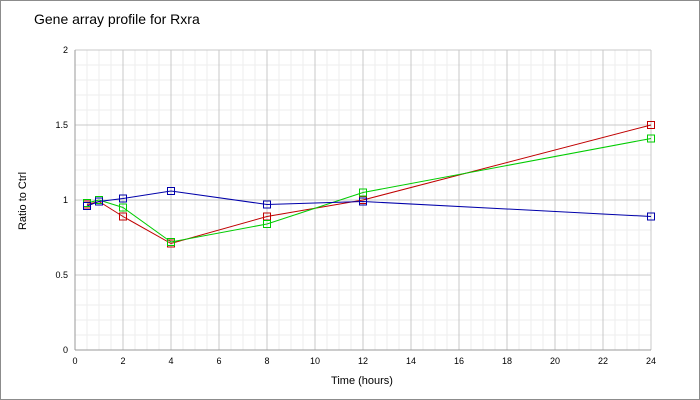 Image resolution: width=700 pixels, height=400 pixels. What do you see at coordinates (315, 361) in the screenshot?
I see `x-tick-label: 10` at bounding box center [315, 361].